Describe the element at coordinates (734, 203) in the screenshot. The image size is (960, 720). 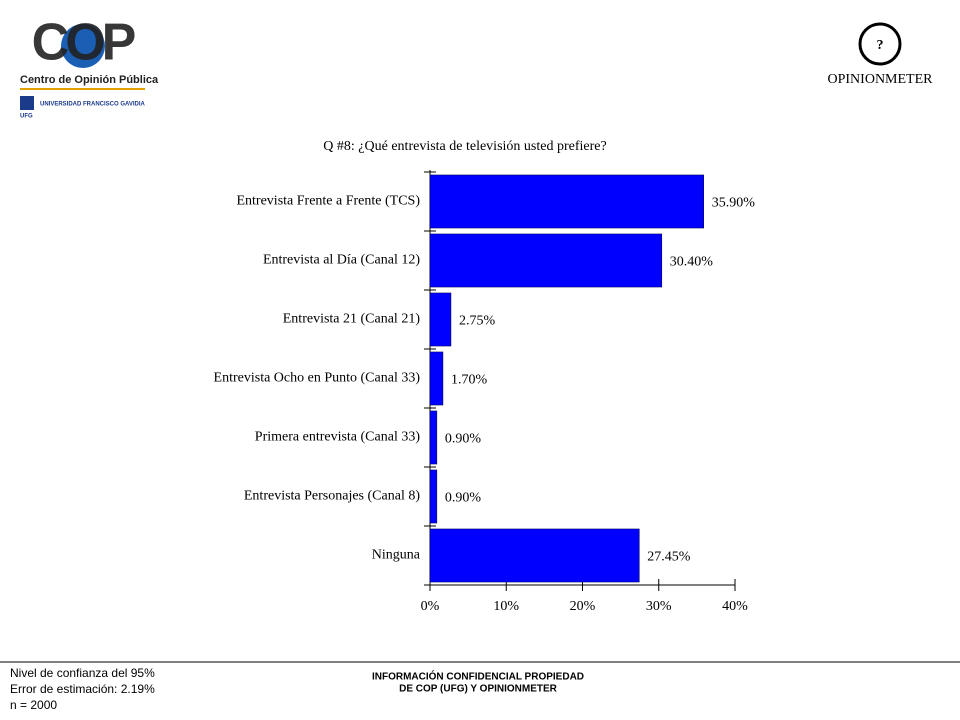
I see `value-label: 35.90%` at that location.